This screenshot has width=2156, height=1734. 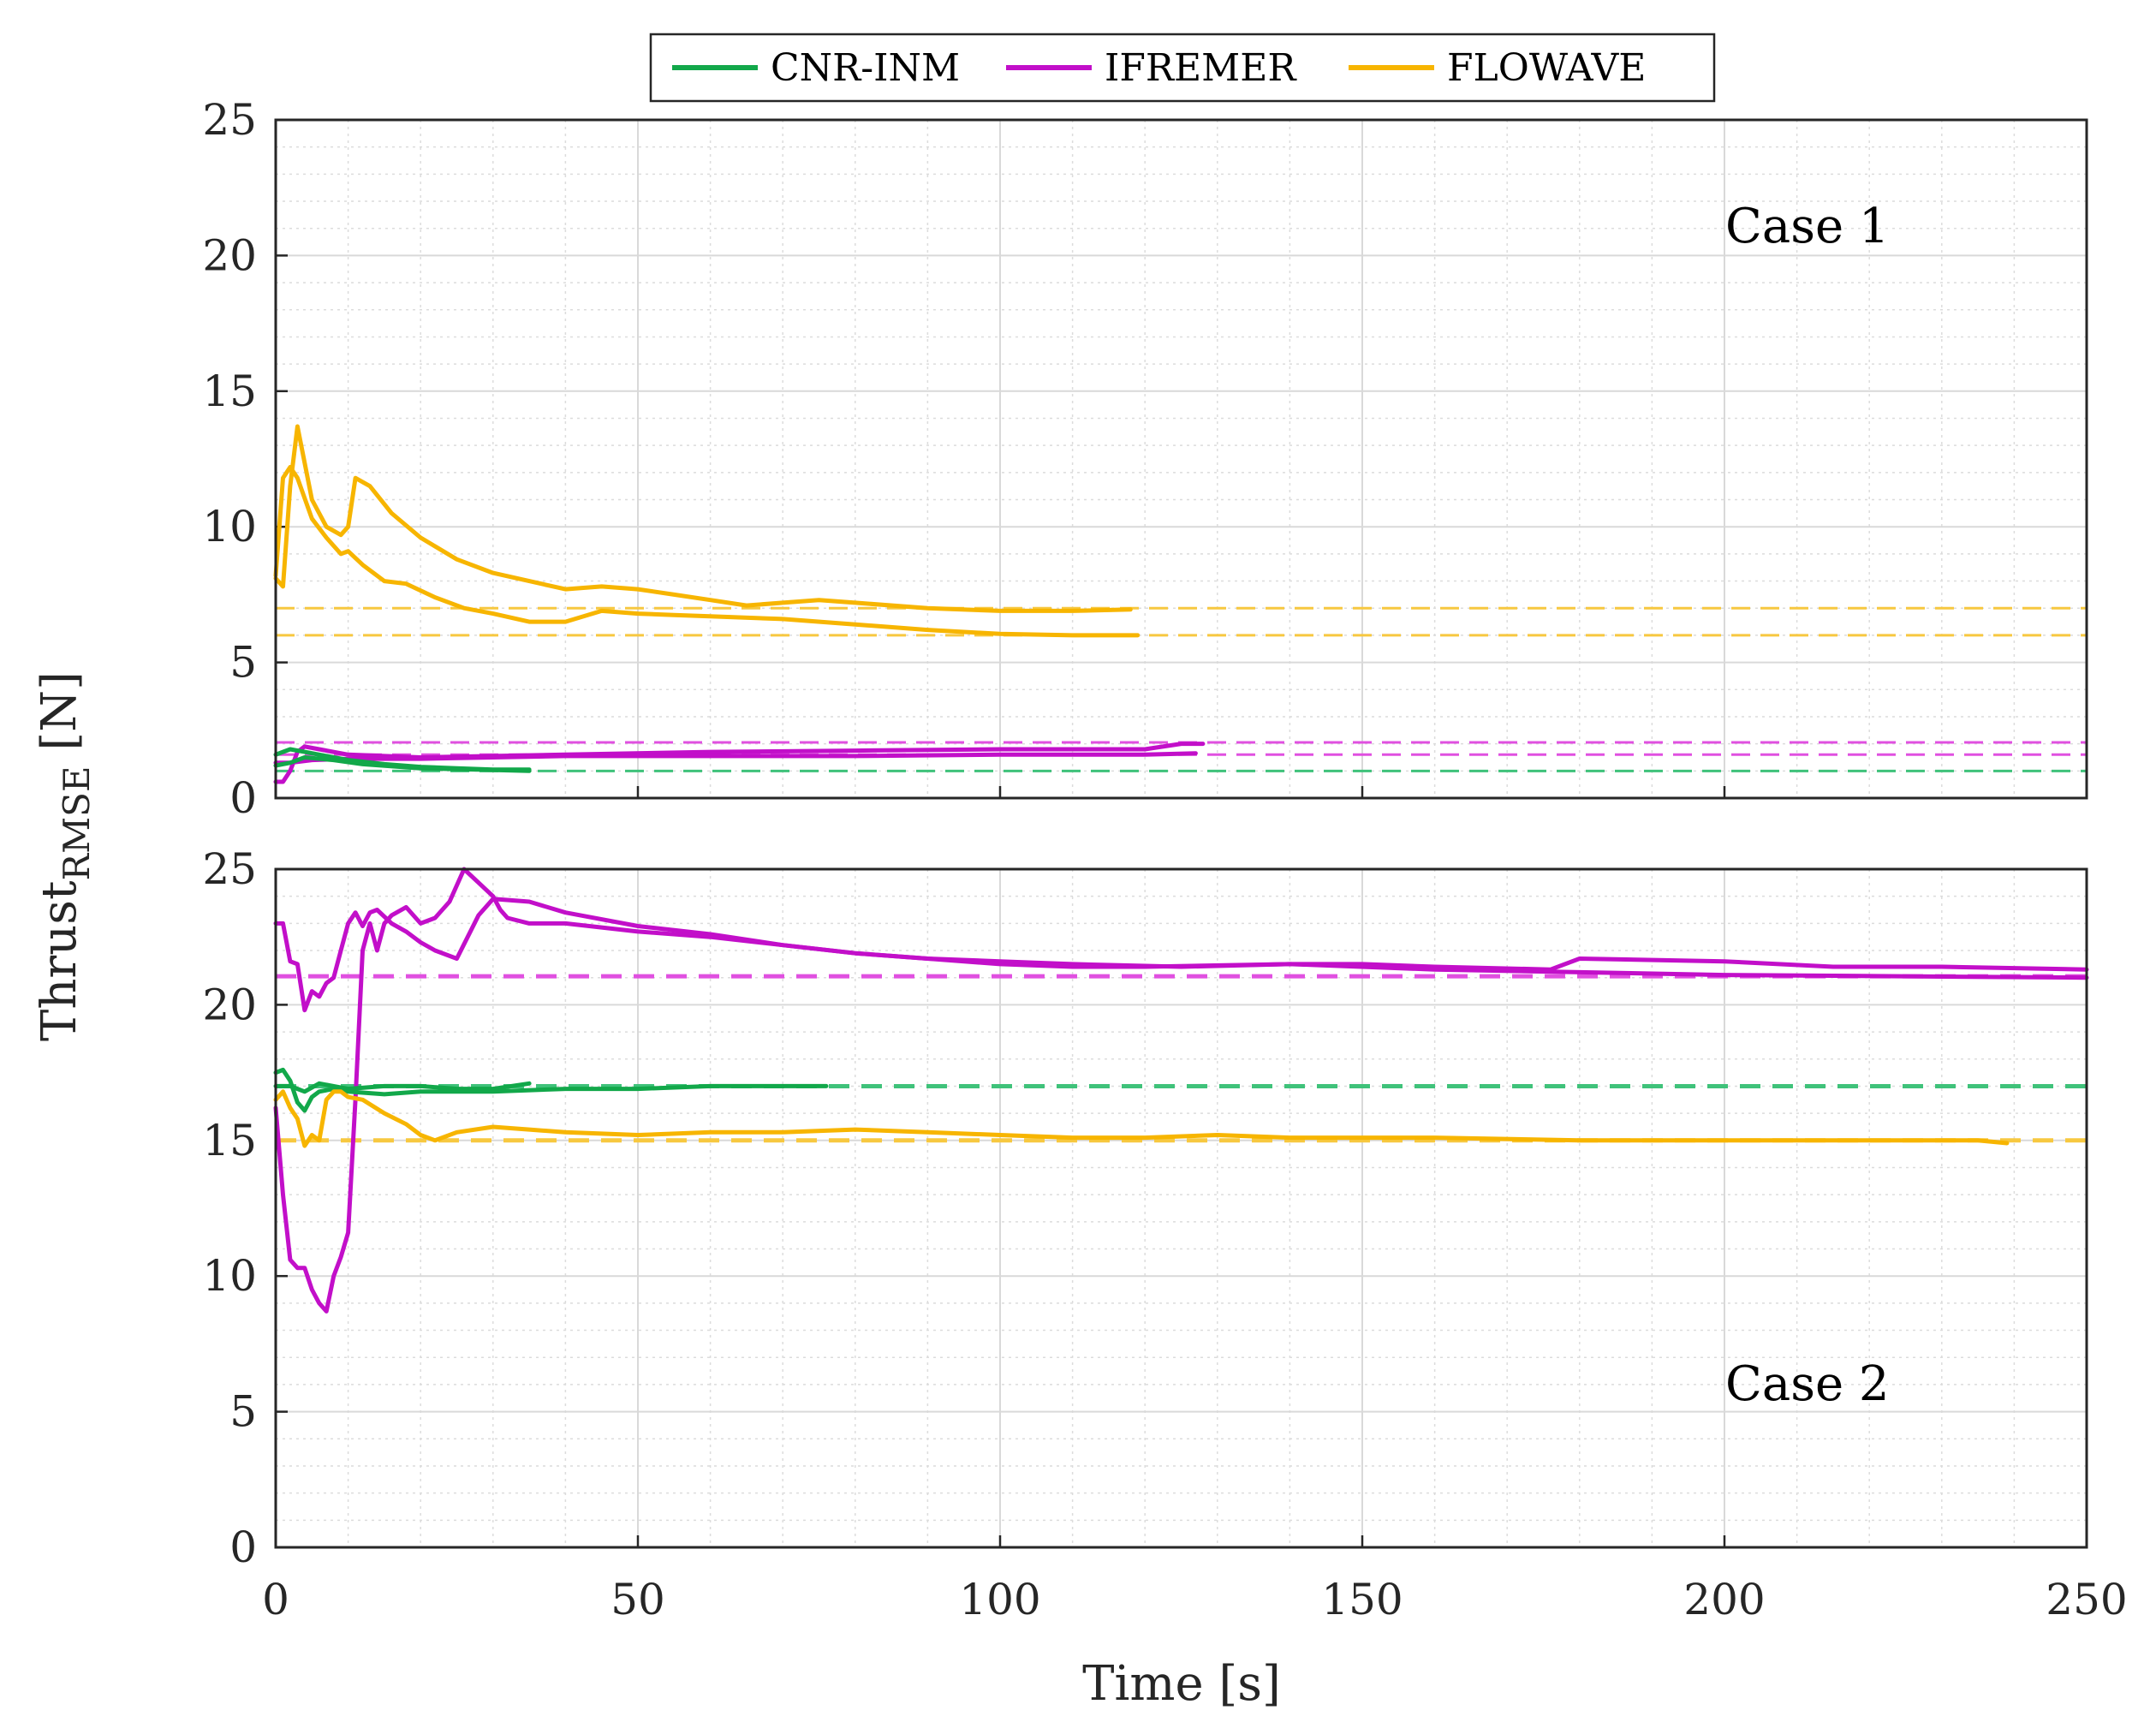 What do you see at coordinates (276, 1600) in the screenshot?
I see `x-tick-label: 0` at bounding box center [276, 1600].